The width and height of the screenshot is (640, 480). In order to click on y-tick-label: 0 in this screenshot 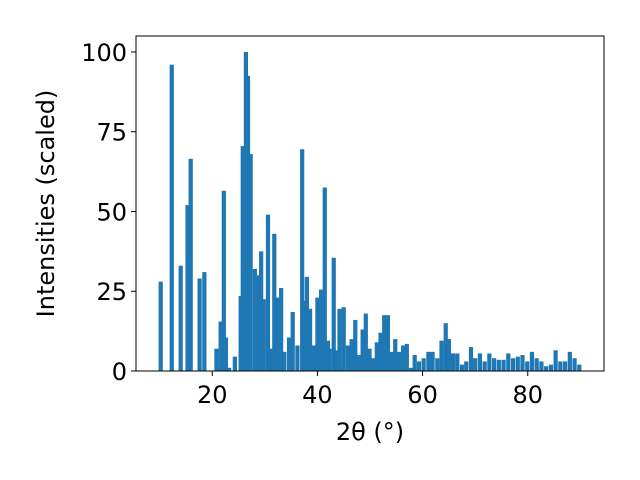, I will do `click(119, 372)`.